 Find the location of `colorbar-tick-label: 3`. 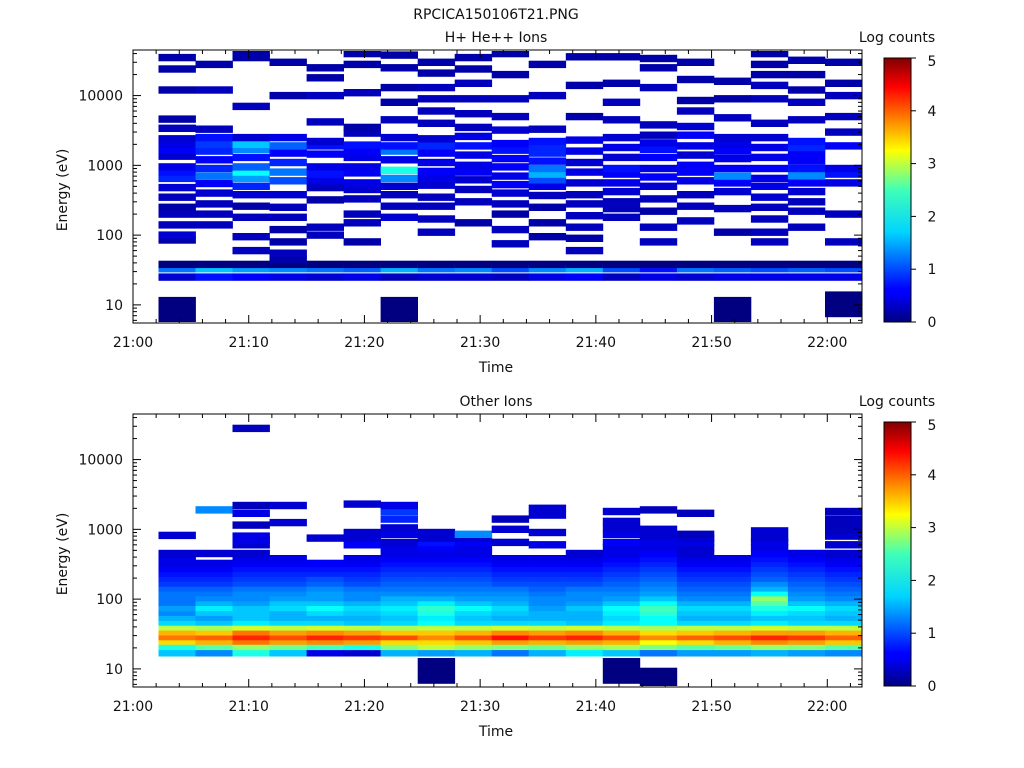

colorbar-tick-label: 3 is located at coordinates (932, 529).